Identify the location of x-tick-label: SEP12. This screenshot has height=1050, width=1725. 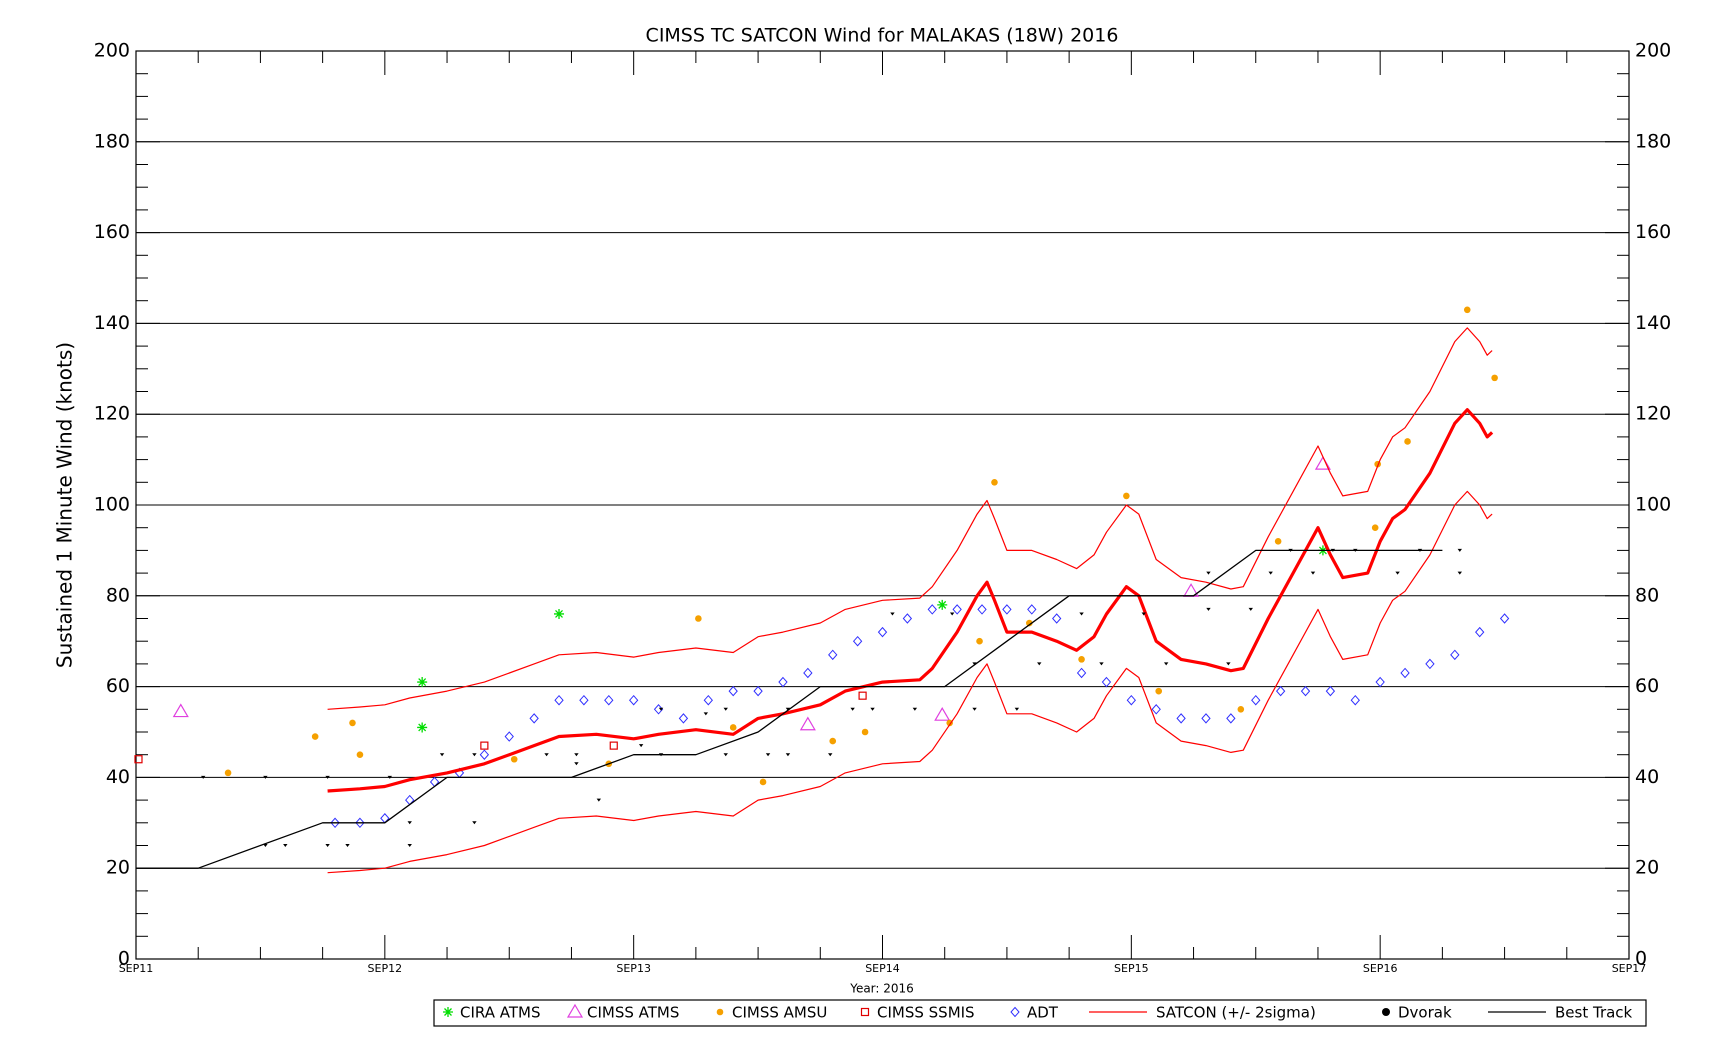
(385, 968).